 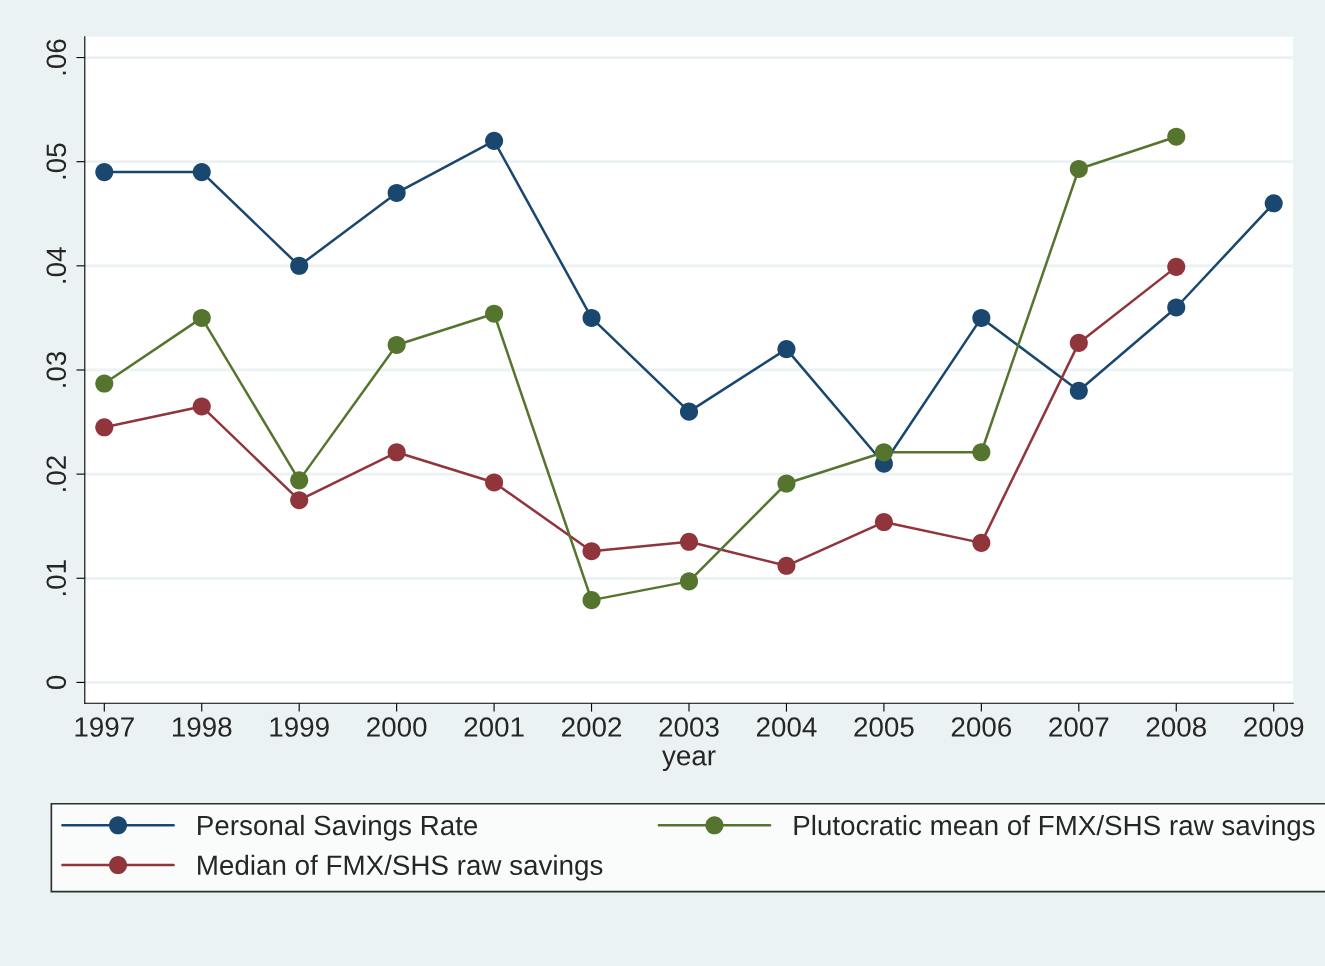 I want to click on x-axis-title: year, so click(x=689, y=761).